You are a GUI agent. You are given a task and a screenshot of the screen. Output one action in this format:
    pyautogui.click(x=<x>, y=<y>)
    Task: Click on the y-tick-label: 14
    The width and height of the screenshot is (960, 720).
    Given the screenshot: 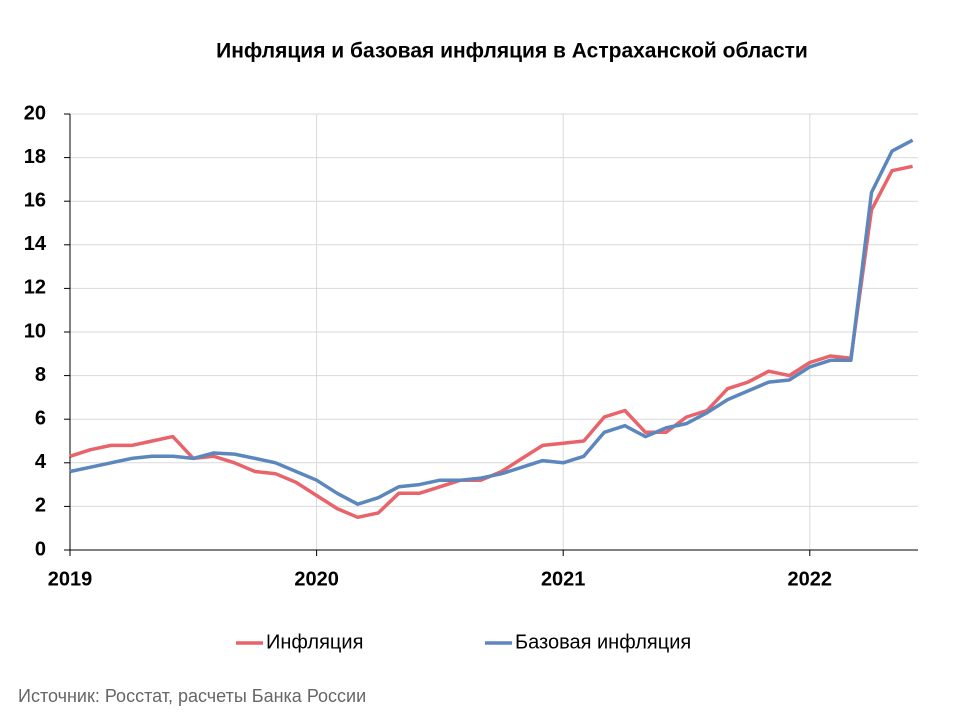 What is the action you would take?
    pyautogui.click(x=35, y=244)
    